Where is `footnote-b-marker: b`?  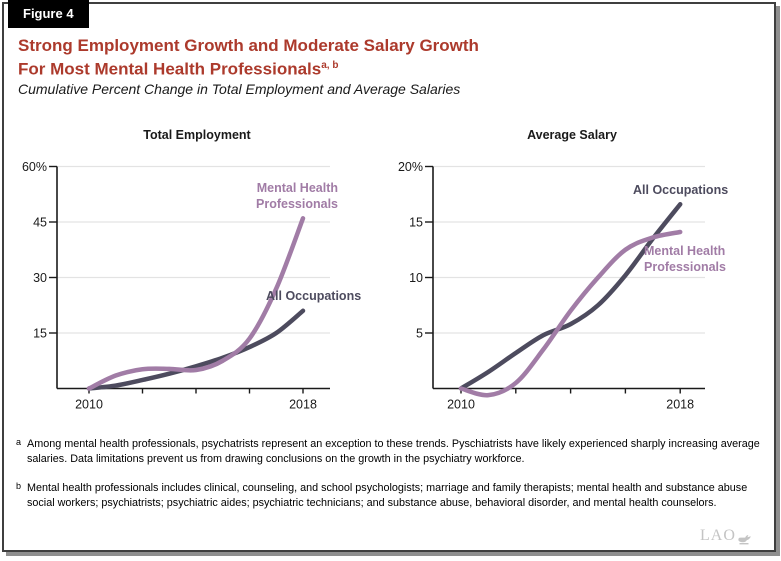
footnote-b-marker: b is located at coordinates (19, 486).